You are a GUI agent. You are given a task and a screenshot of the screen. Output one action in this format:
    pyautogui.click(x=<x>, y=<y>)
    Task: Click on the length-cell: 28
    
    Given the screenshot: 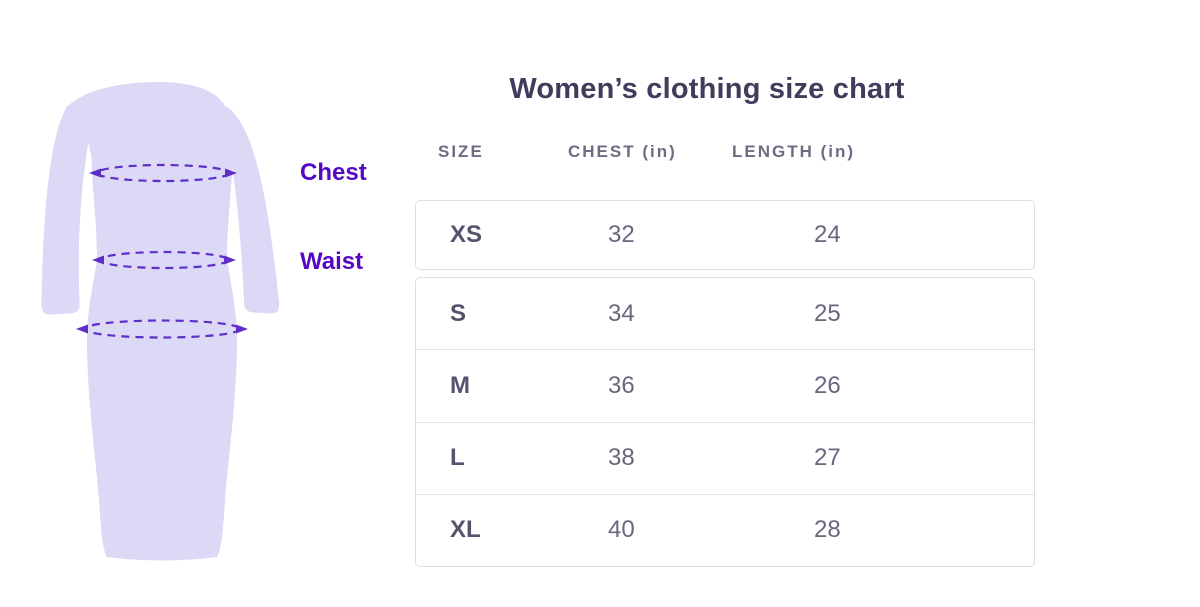 What is the action you would take?
    pyautogui.click(x=827, y=530)
    